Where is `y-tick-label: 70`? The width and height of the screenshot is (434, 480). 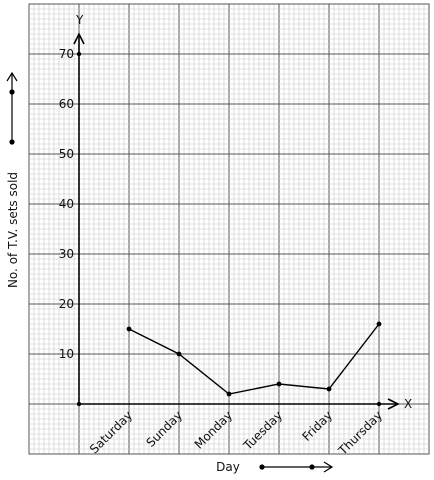 y-tick-label: 70 is located at coordinates (66, 54).